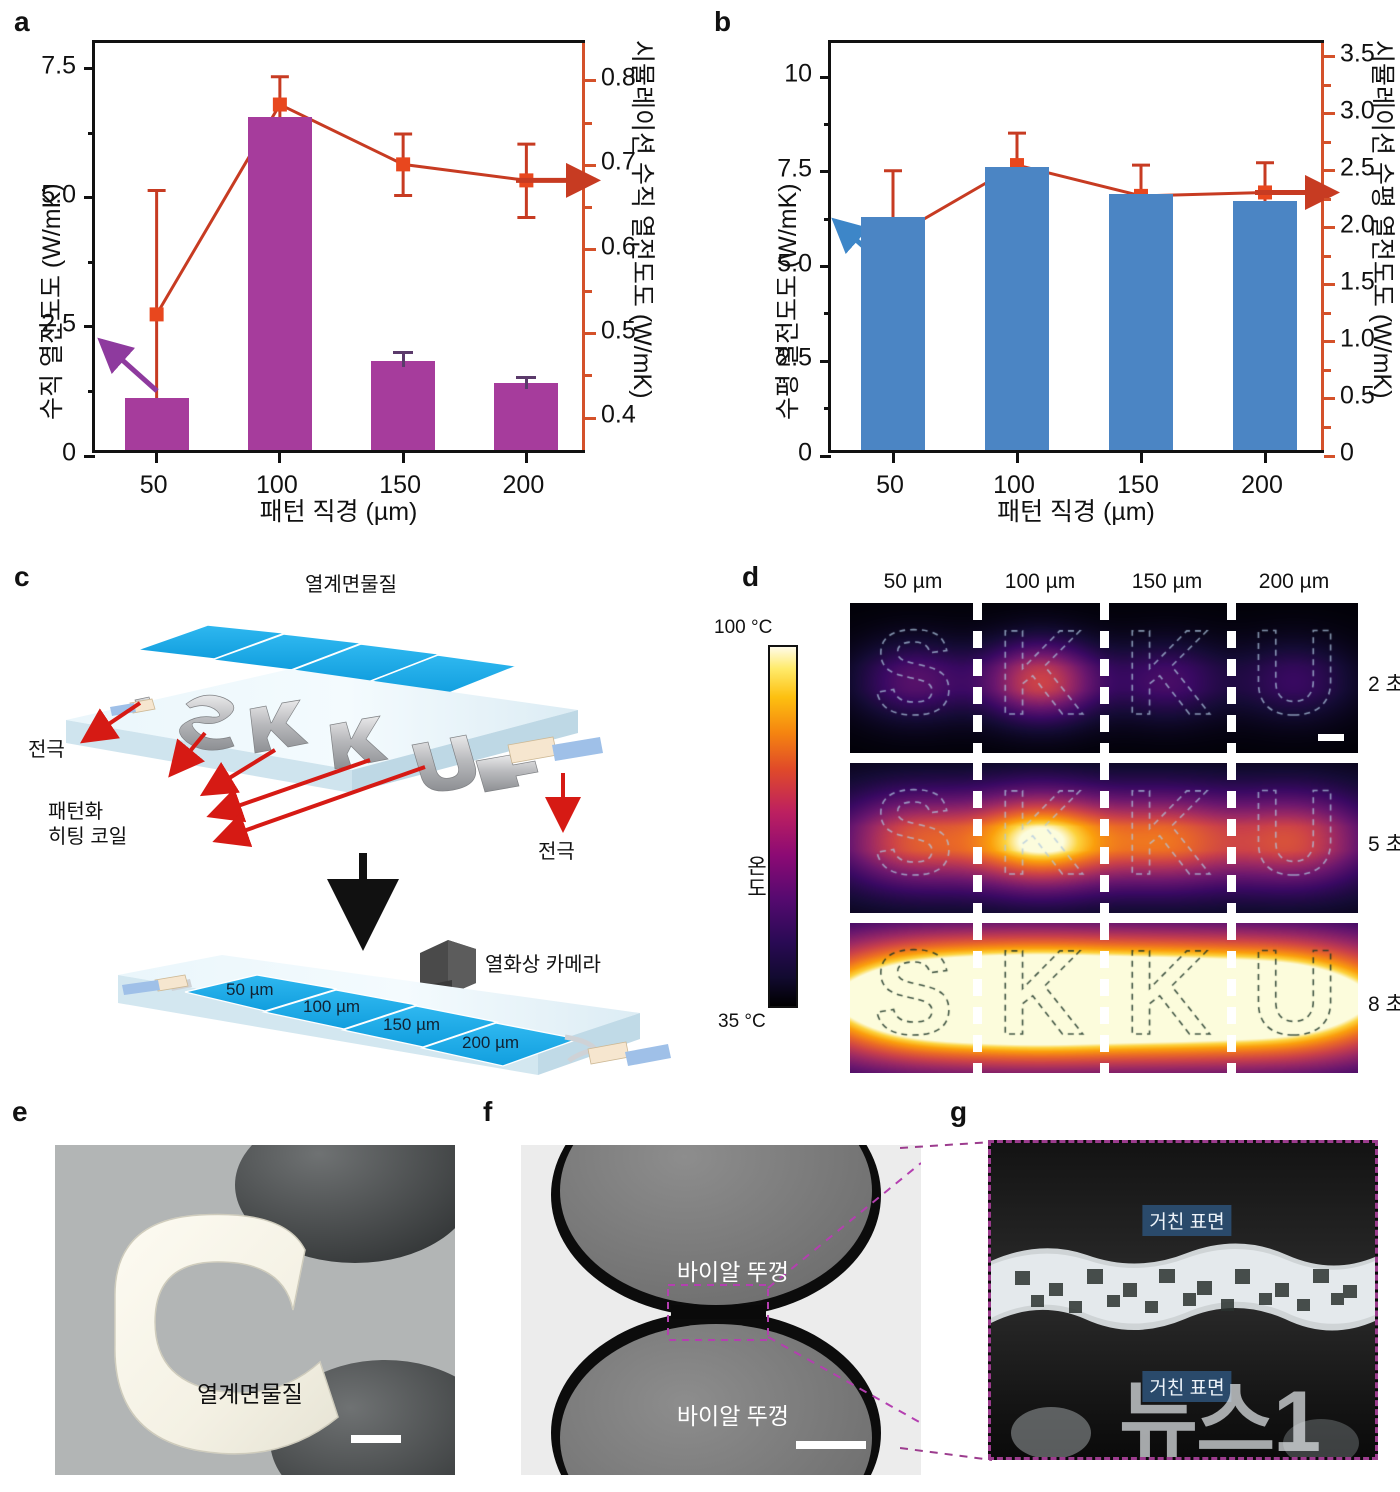 This screenshot has height=1492, width=1400. I want to click on panel-letter-g: g, so click(959, 1111).